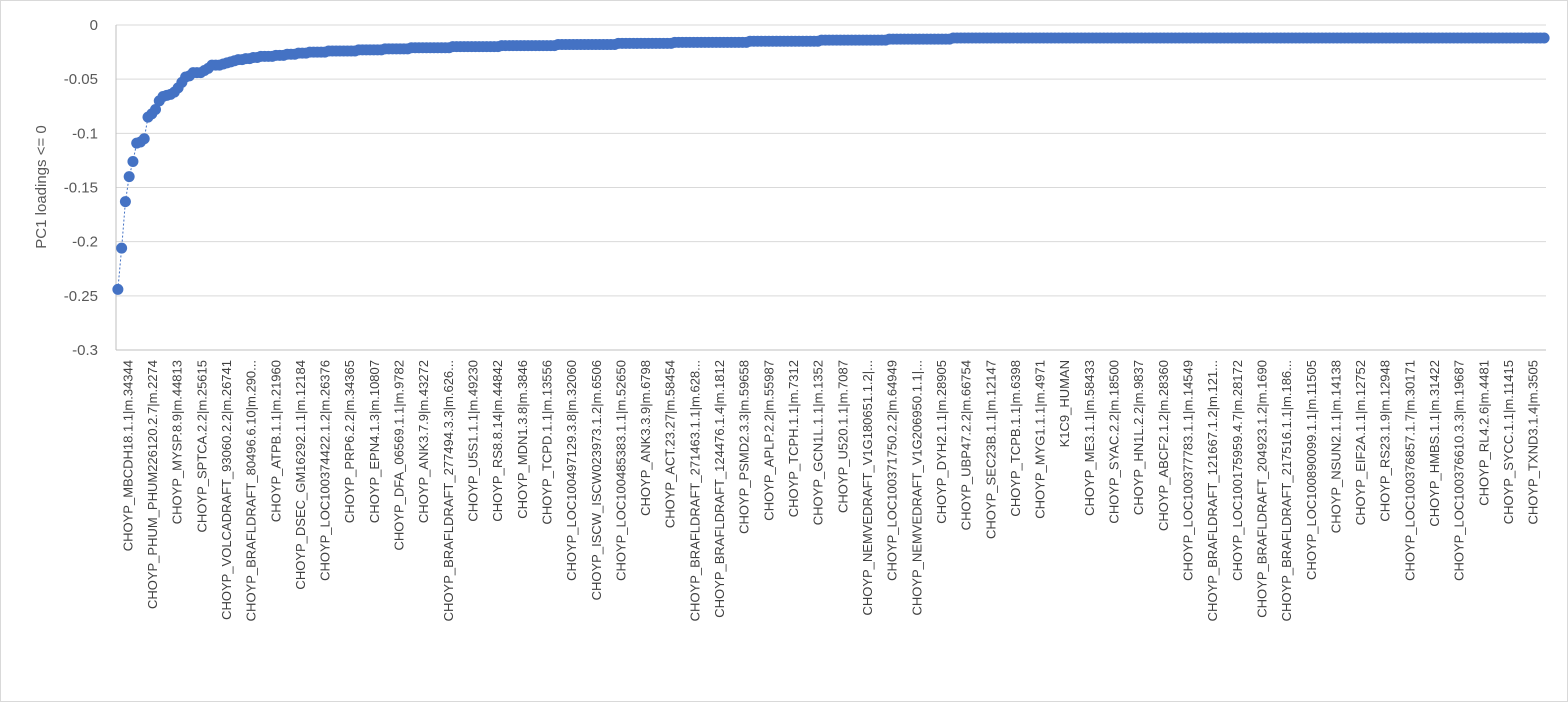 This screenshot has width=1568, height=702. I want to click on x-tick-label: CHOYP_ANK3.3.9|m.6798, so click(645, 438).